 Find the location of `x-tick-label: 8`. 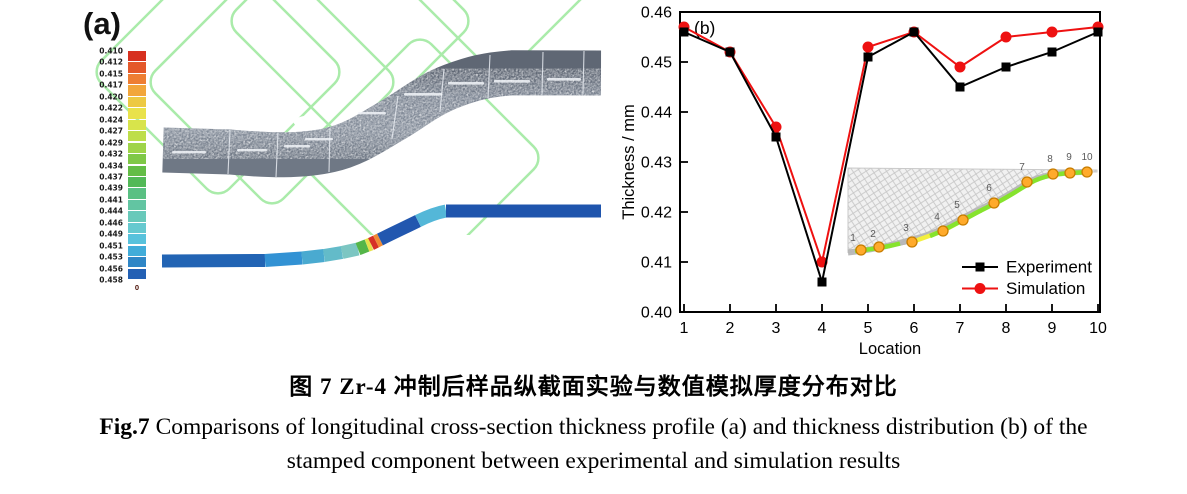

x-tick-label: 8 is located at coordinates (1006, 328).